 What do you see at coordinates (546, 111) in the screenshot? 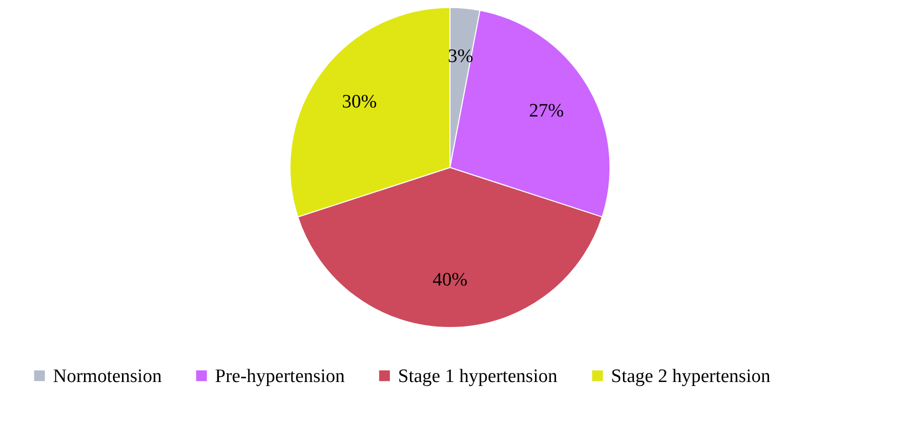
I see `data-label: 27%` at bounding box center [546, 111].